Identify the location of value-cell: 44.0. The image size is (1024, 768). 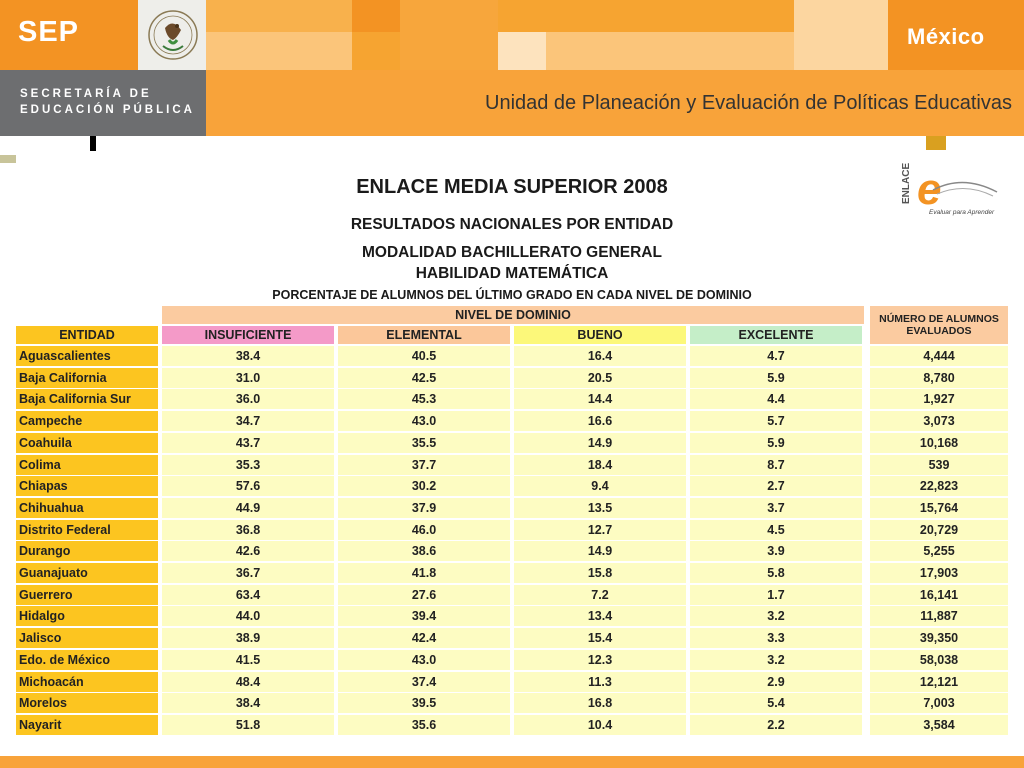
(248, 616).